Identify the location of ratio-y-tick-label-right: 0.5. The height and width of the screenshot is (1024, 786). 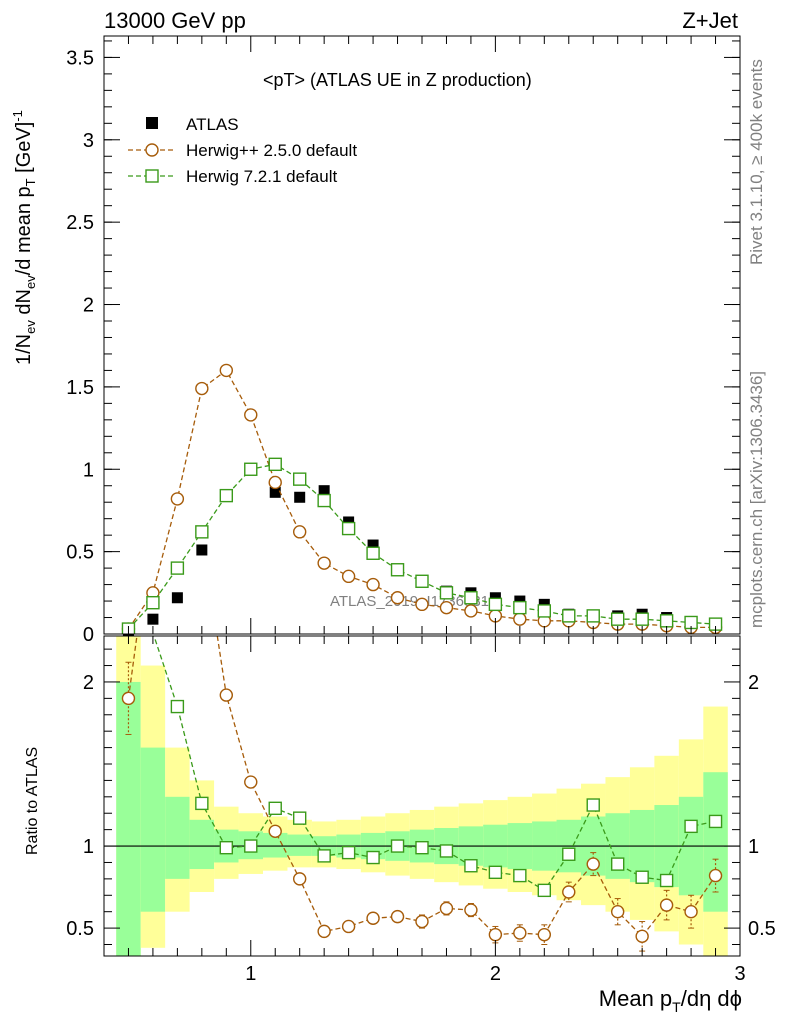
(762, 929).